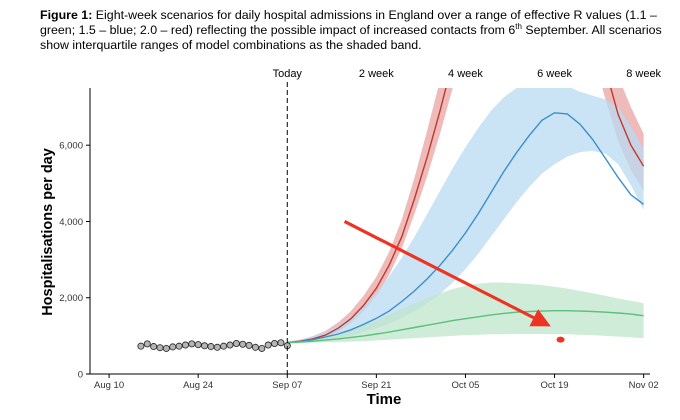  Describe the element at coordinates (376, 74) in the screenshot. I see `top-label: 2 week` at that location.